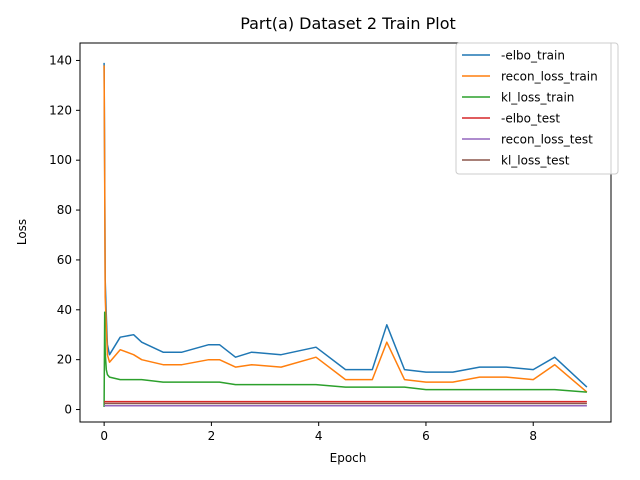 The width and height of the screenshot is (640, 480). Describe the element at coordinates (22, 232) in the screenshot. I see `y-axis-label: Loss` at that location.